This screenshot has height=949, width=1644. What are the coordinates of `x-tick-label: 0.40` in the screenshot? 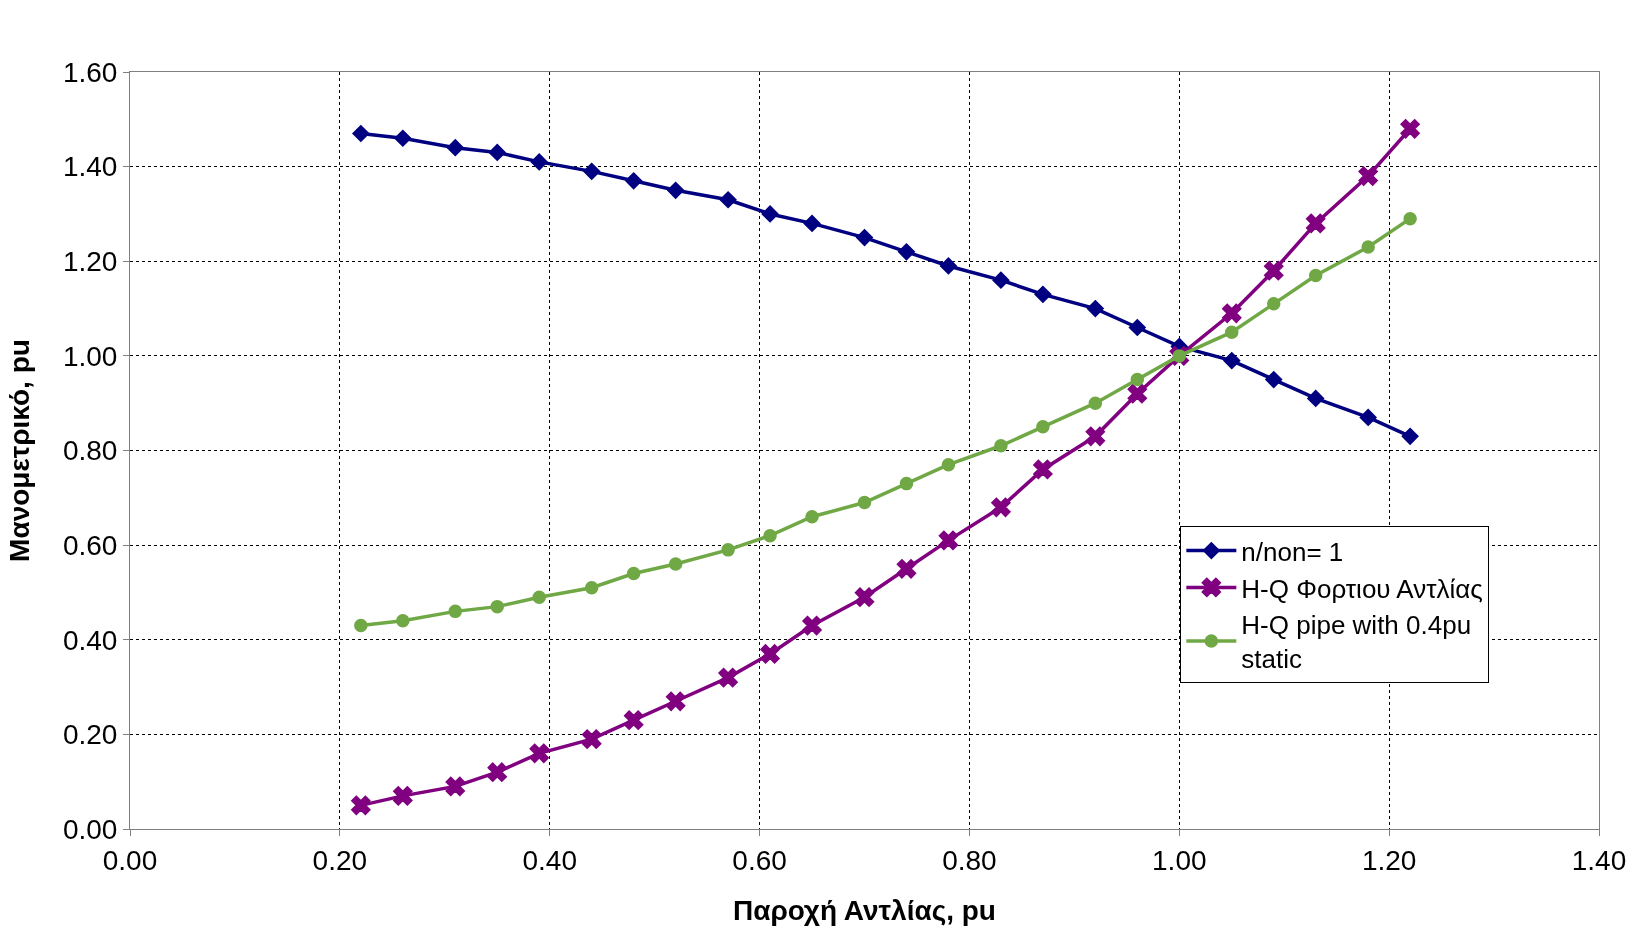 It's located at (549, 860).